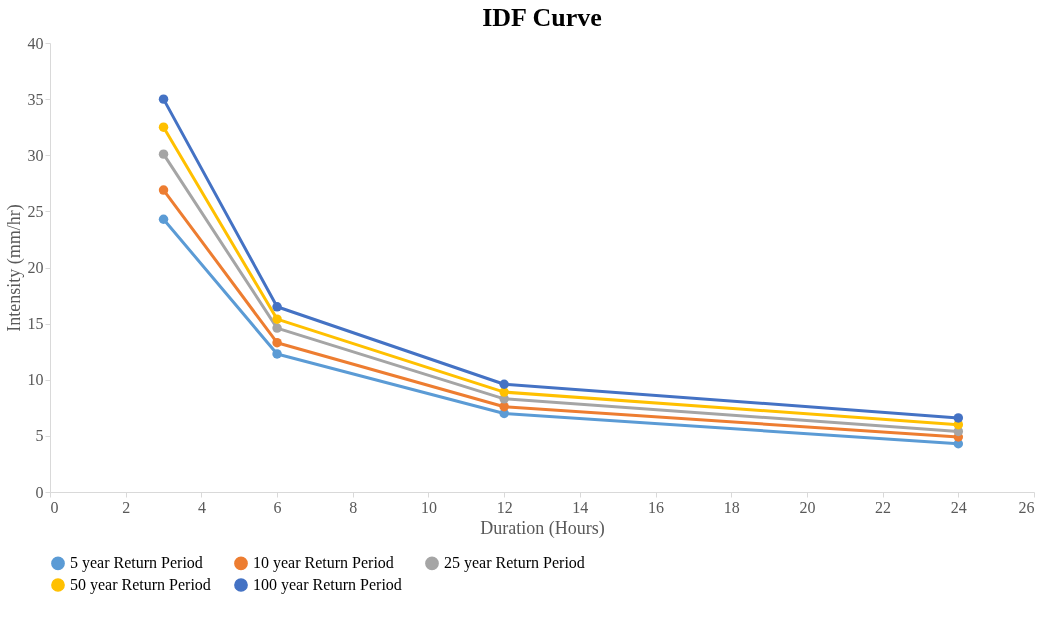 Image resolution: width=1056 pixels, height=617 pixels. I want to click on y-tick-label: 25, so click(35, 211).